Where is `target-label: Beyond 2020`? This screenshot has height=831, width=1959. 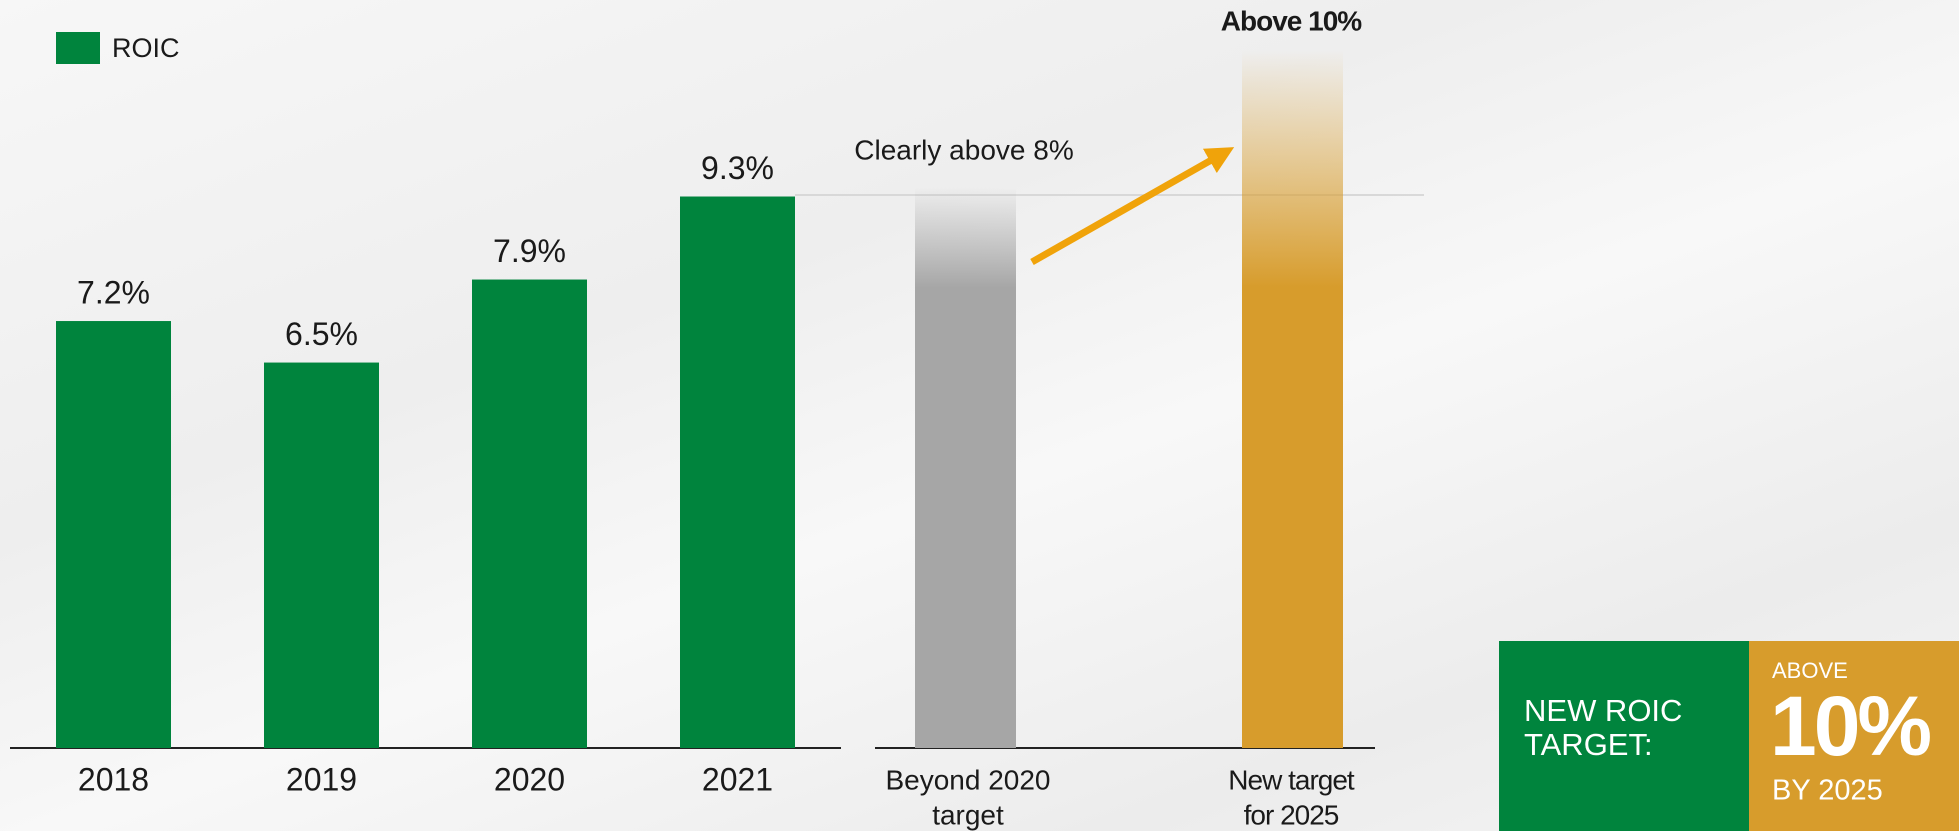
target-label: Beyond 2020 is located at coordinates (967, 779).